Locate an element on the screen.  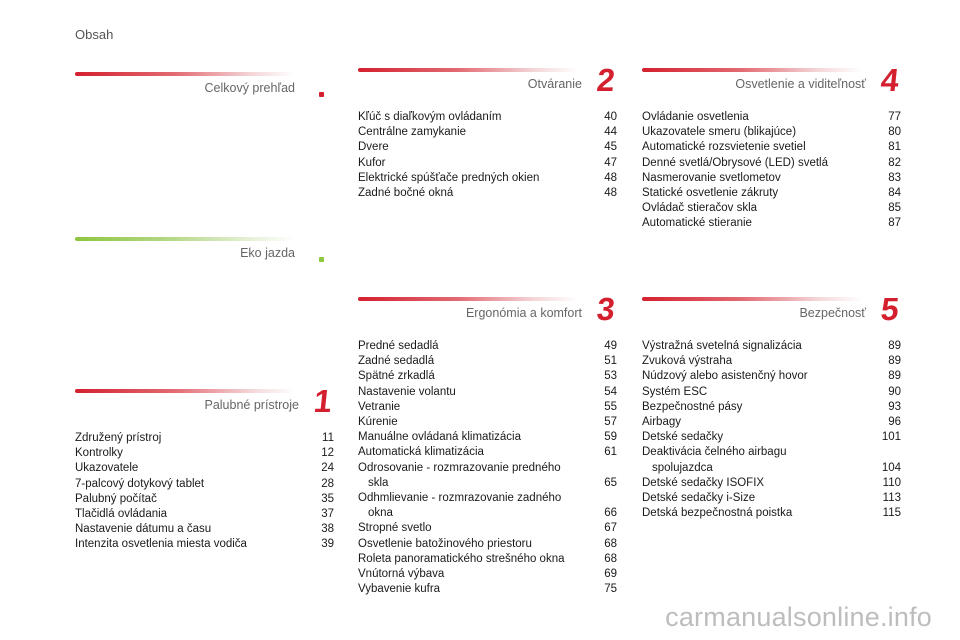
toc-entry-label: Kľúč s diaľkovým ovládaním is located at coordinates (430, 117).